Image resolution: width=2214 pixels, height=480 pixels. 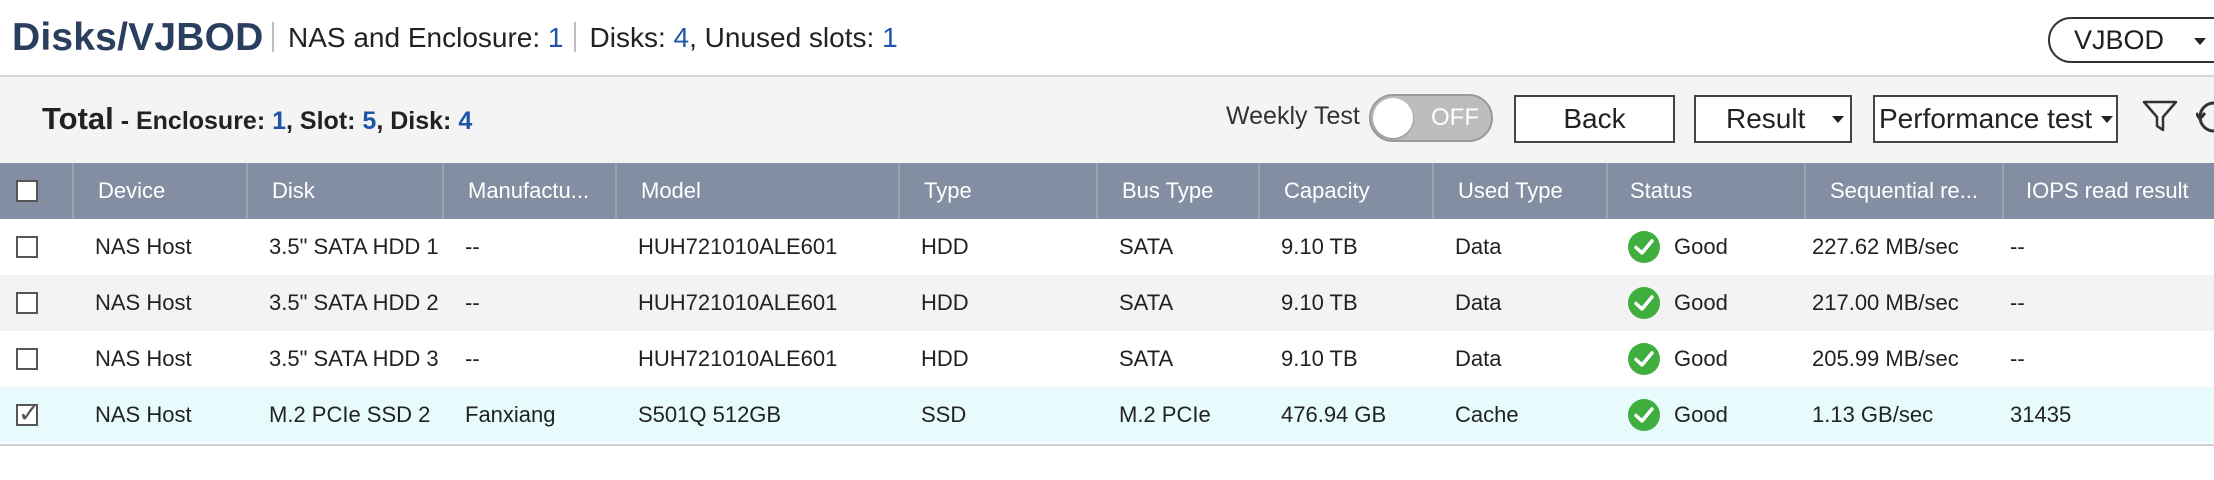 I want to click on performance-test-dropdown: Performance test, so click(x=1995, y=119).